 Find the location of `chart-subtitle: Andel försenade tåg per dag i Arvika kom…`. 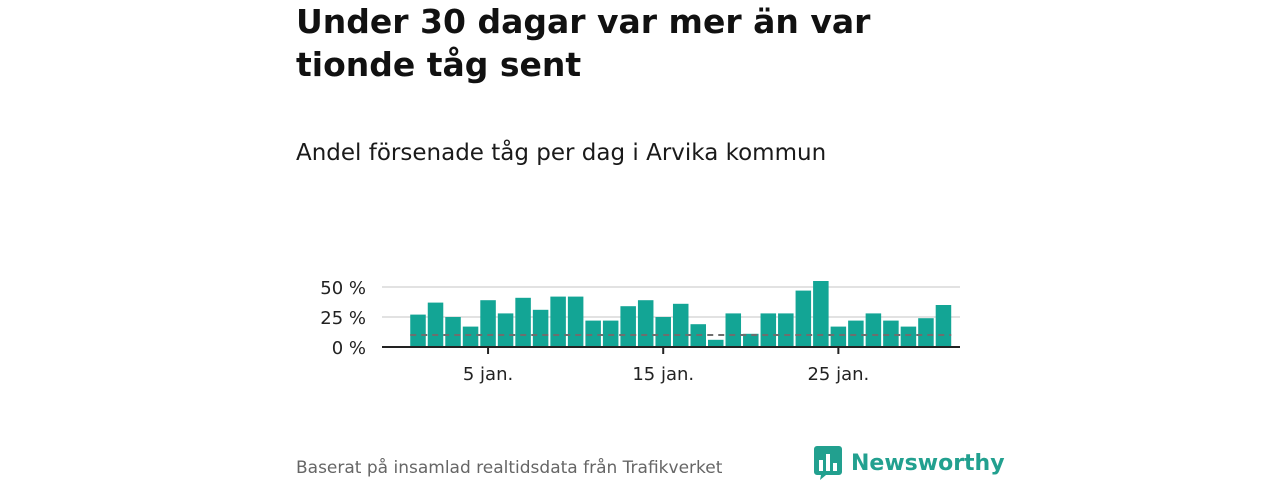

chart-subtitle: Andel försenade tåg per dag i Arvika kom… is located at coordinates (561, 153).